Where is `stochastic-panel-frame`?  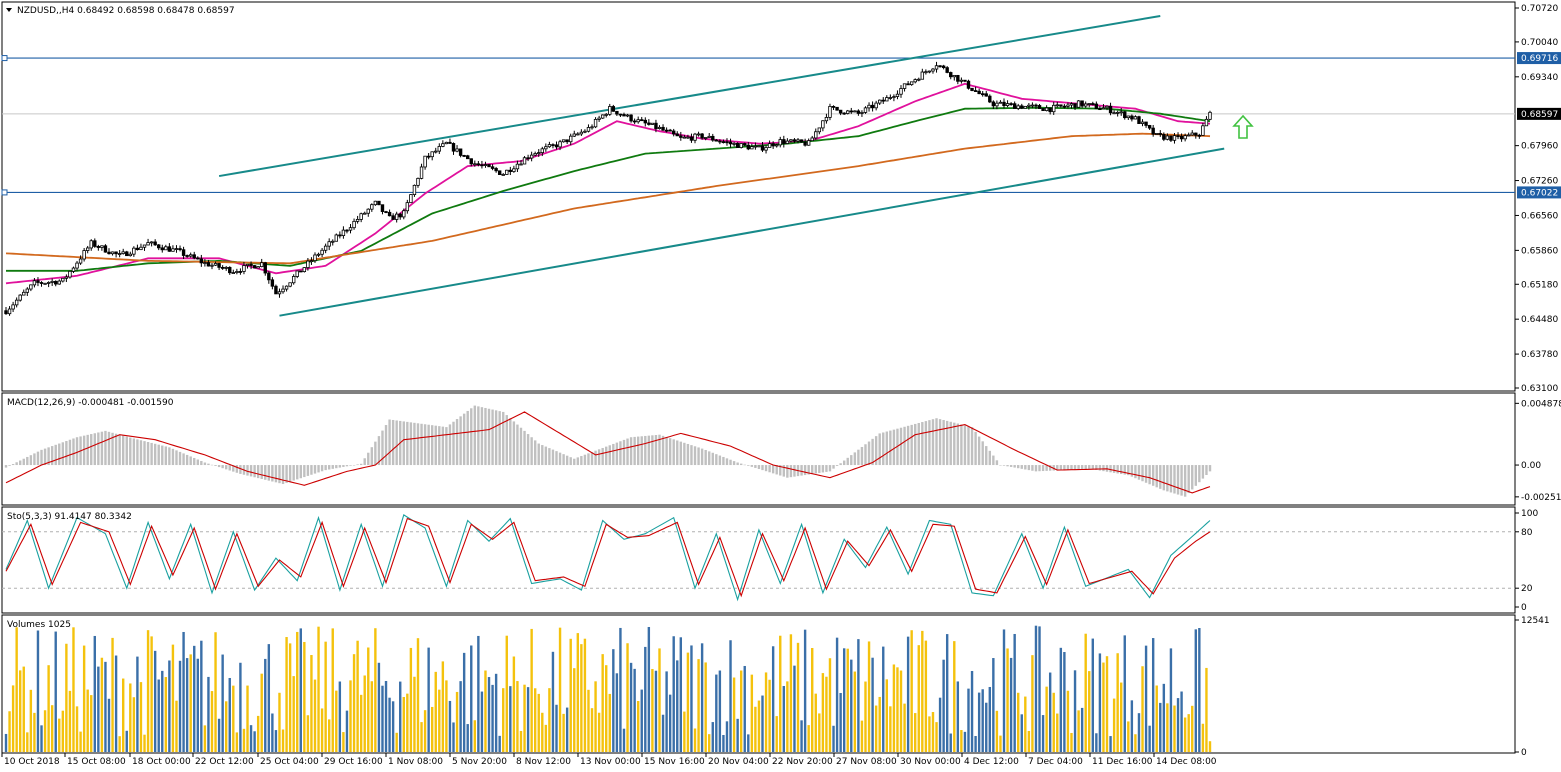 stochastic-panel-frame is located at coordinates (758, 560).